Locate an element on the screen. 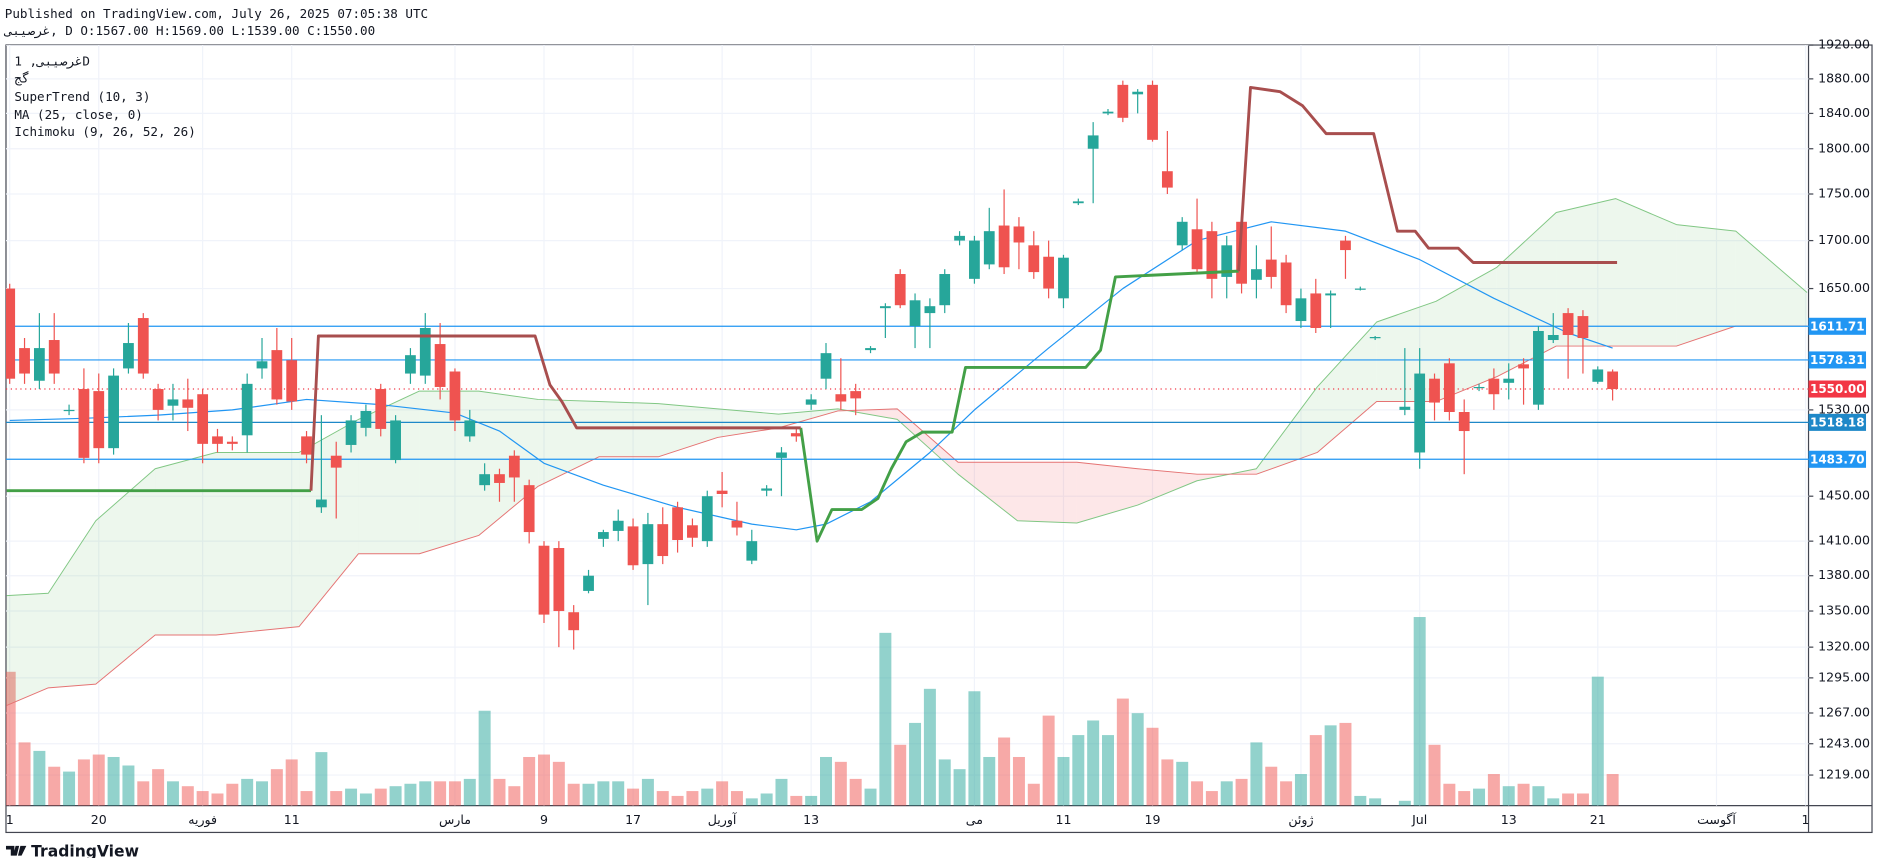 The width and height of the screenshot is (1878, 858). legend-exchange: گج is located at coordinates (21, 79).